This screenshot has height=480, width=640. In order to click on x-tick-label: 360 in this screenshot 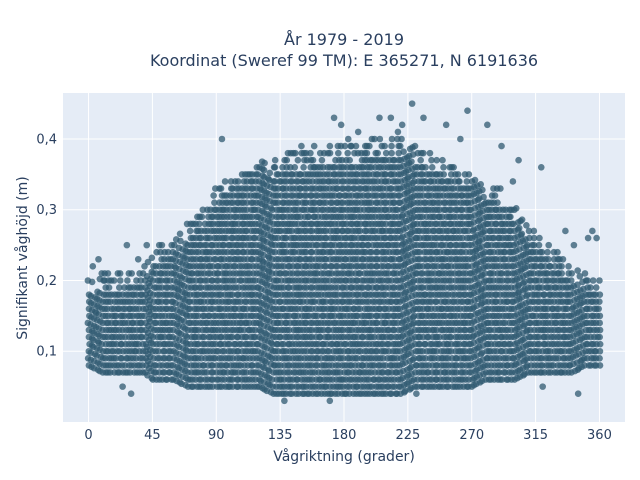, I will do `click(599, 435)`.